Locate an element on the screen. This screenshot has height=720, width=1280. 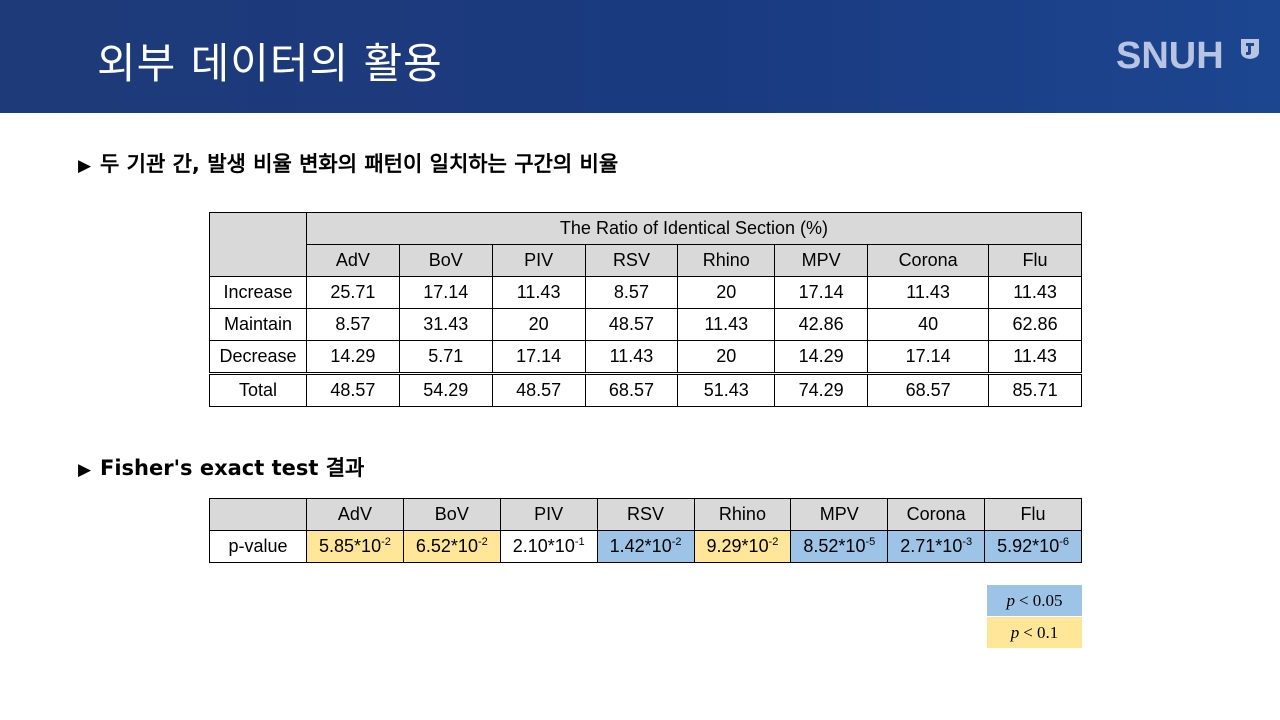
p-value-base: 9.29*10 is located at coordinates (737, 546).